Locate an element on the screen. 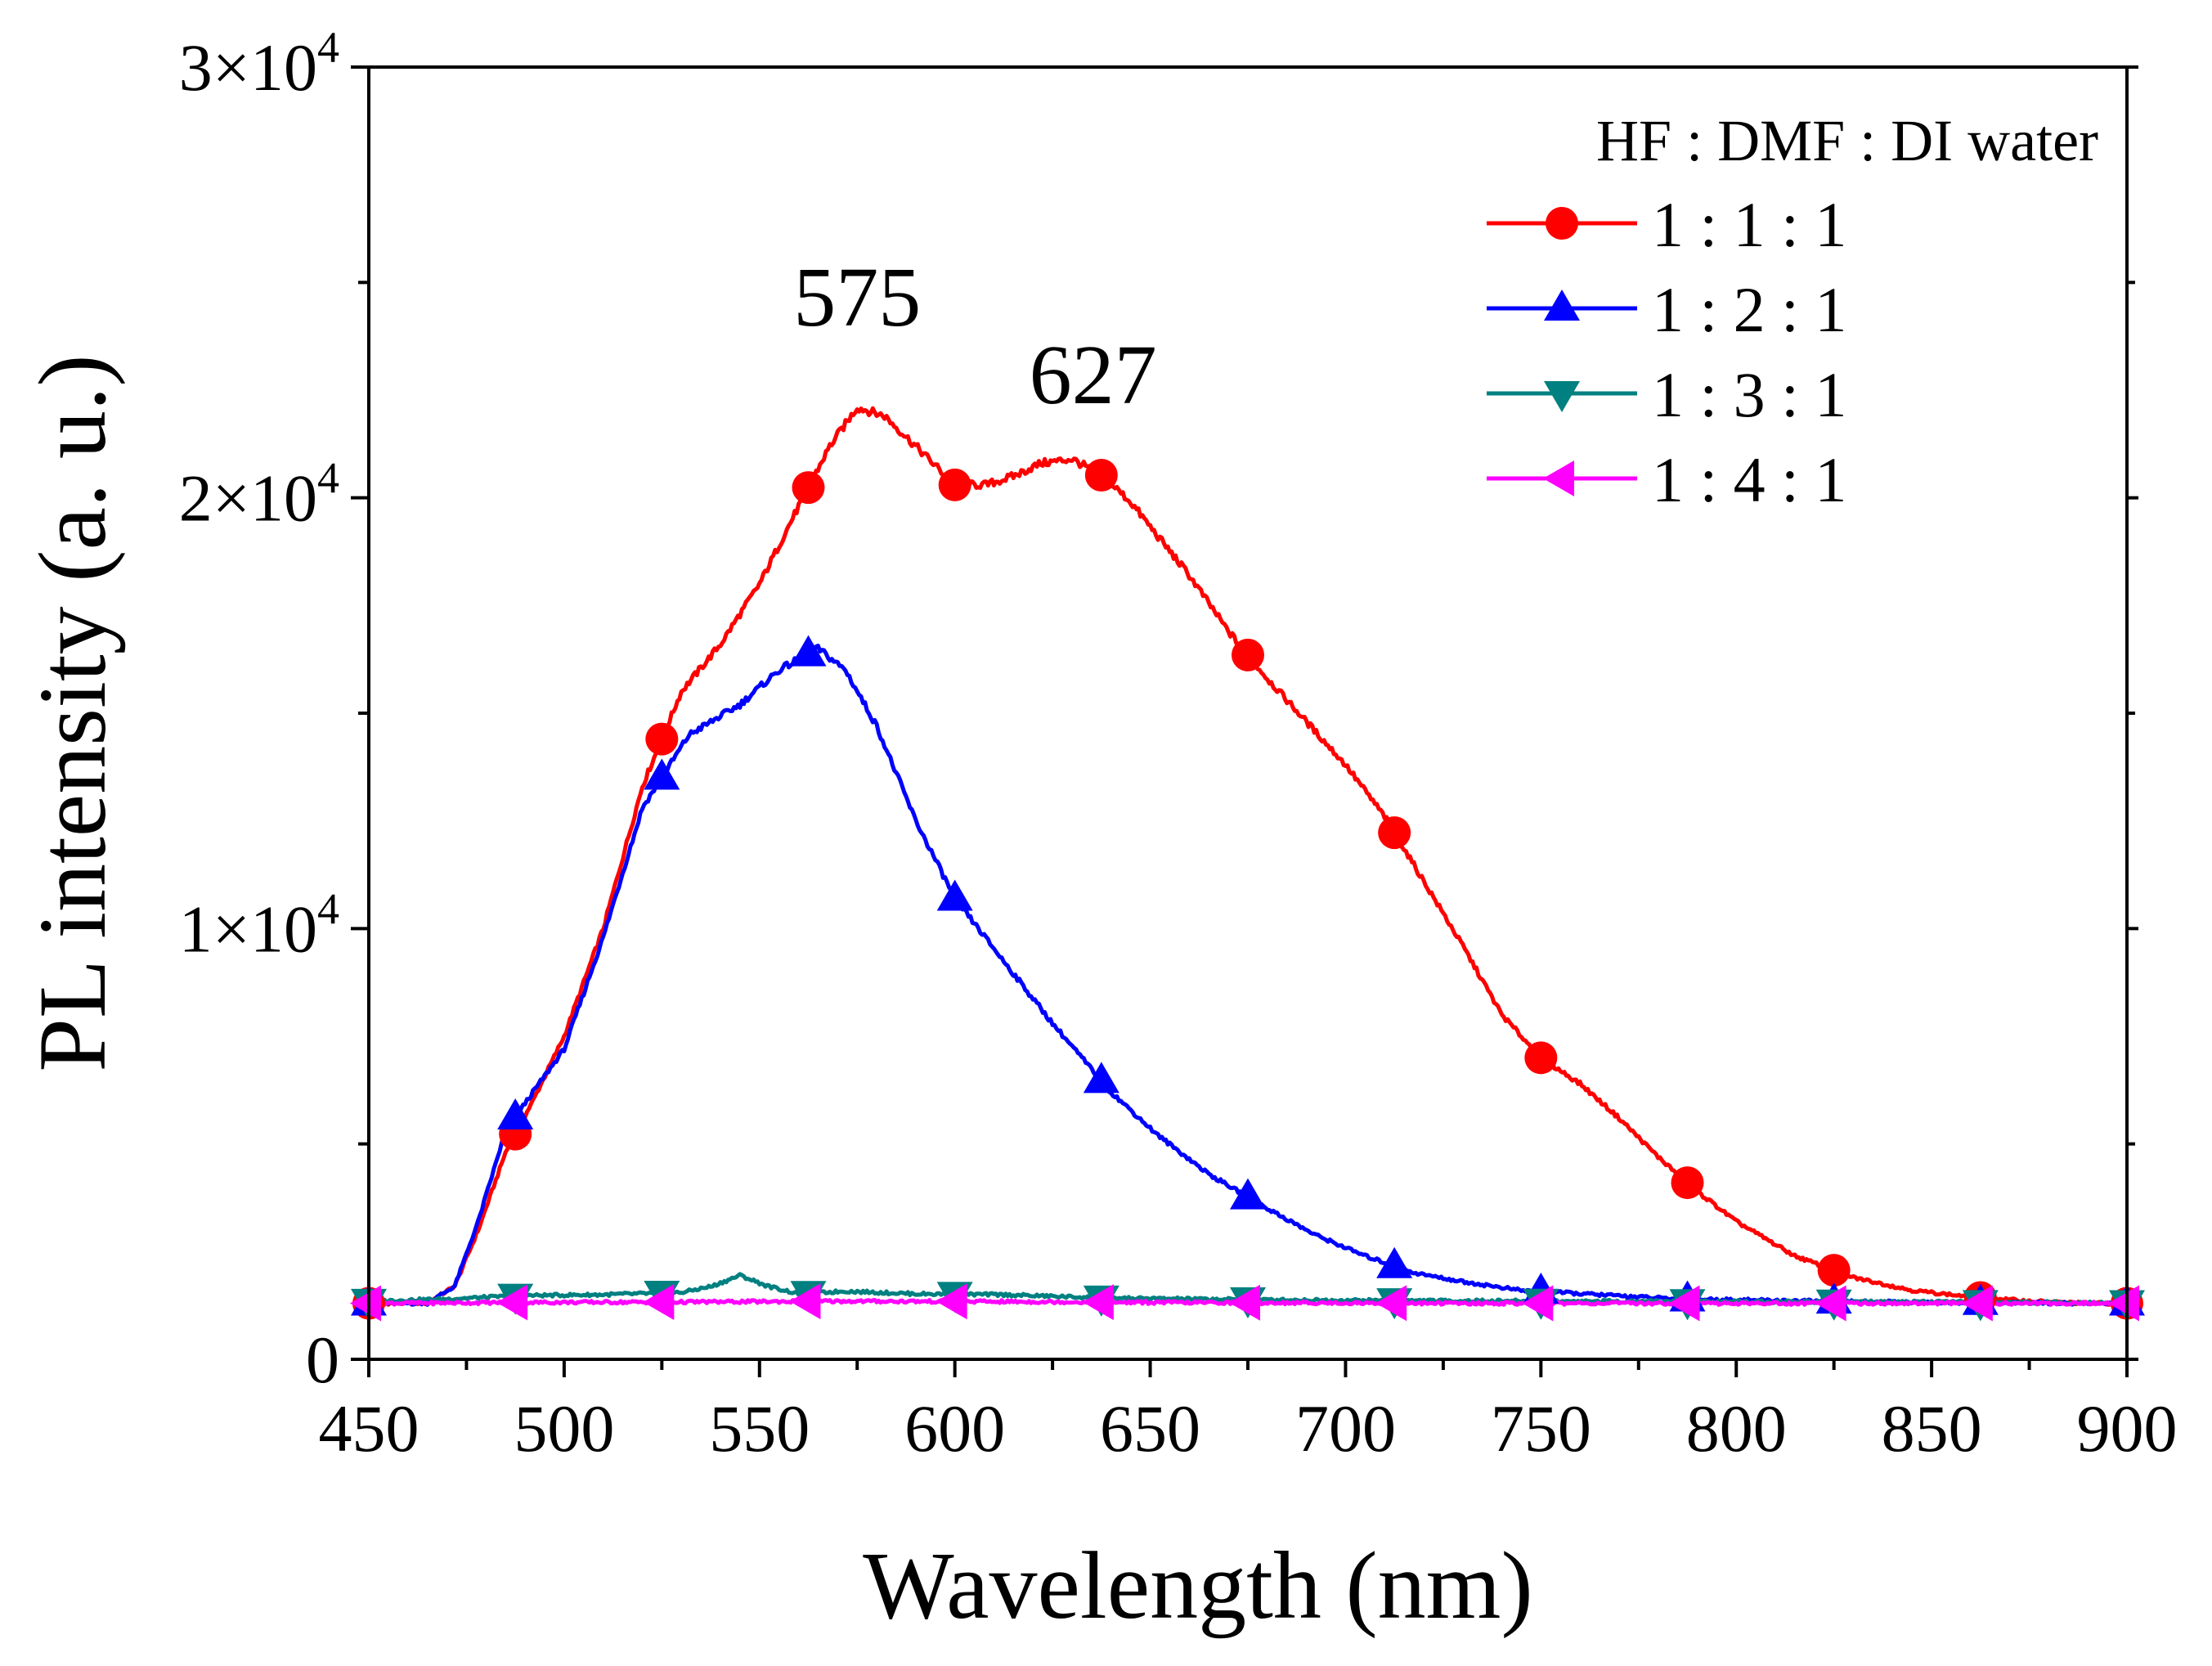 This screenshot has width=2212, height=1666. legend-label: 1 : 1 : 1 is located at coordinates (1749, 225).